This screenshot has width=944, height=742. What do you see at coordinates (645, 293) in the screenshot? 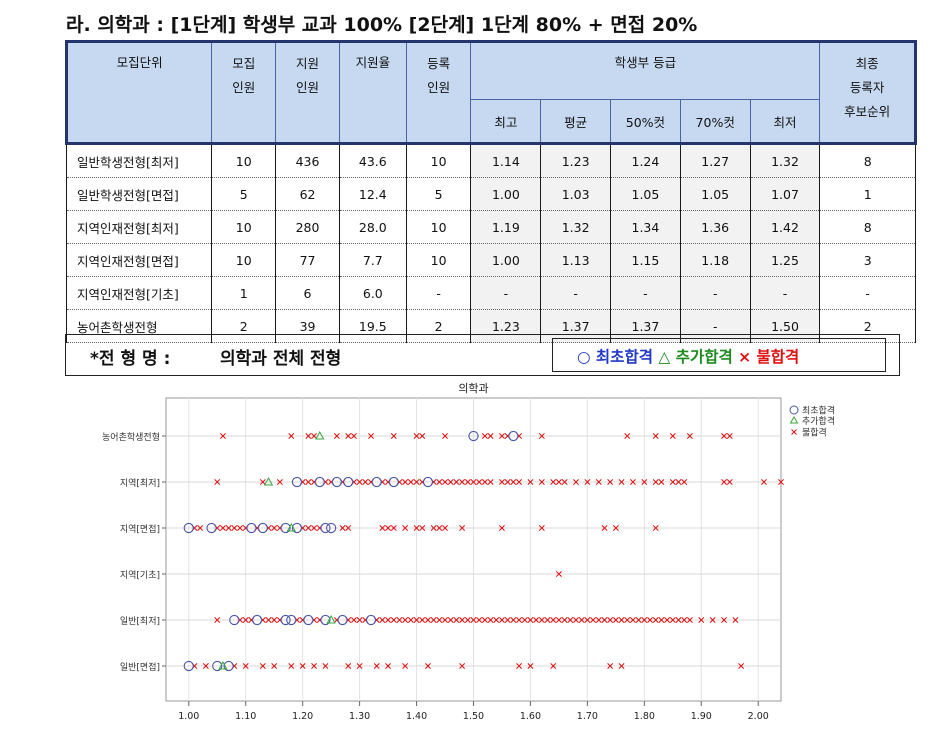
I see `cell-cut50: -` at bounding box center [645, 293].